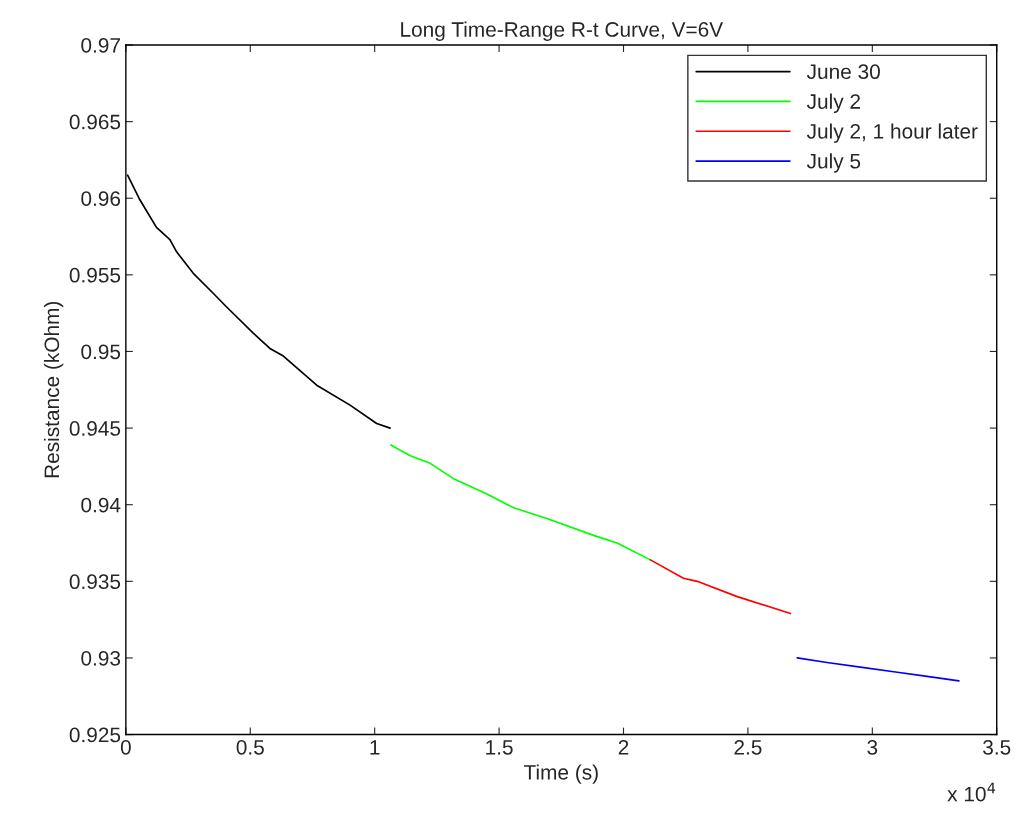 The width and height of the screenshot is (1015, 818). I want to click on x-axis-title: Time (s), so click(560, 774).